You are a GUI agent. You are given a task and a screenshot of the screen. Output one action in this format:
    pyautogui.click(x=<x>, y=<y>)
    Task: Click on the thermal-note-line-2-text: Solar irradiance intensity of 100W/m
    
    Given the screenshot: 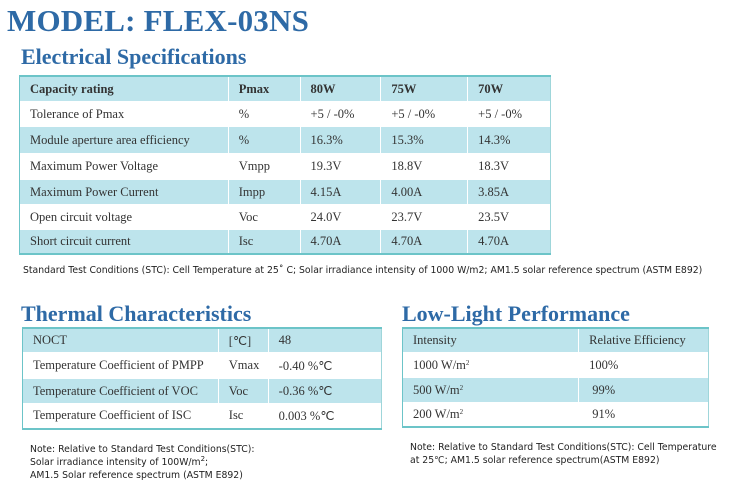 What is the action you would take?
    pyautogui.click(x=115, y=462)
    